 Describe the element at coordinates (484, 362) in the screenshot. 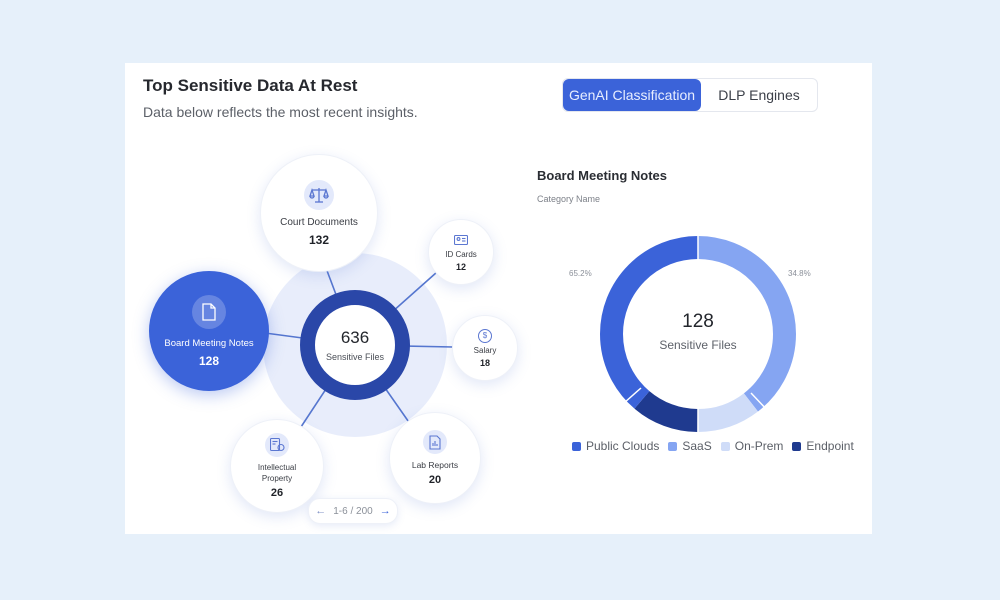

I see `node-count: 18` at that location.